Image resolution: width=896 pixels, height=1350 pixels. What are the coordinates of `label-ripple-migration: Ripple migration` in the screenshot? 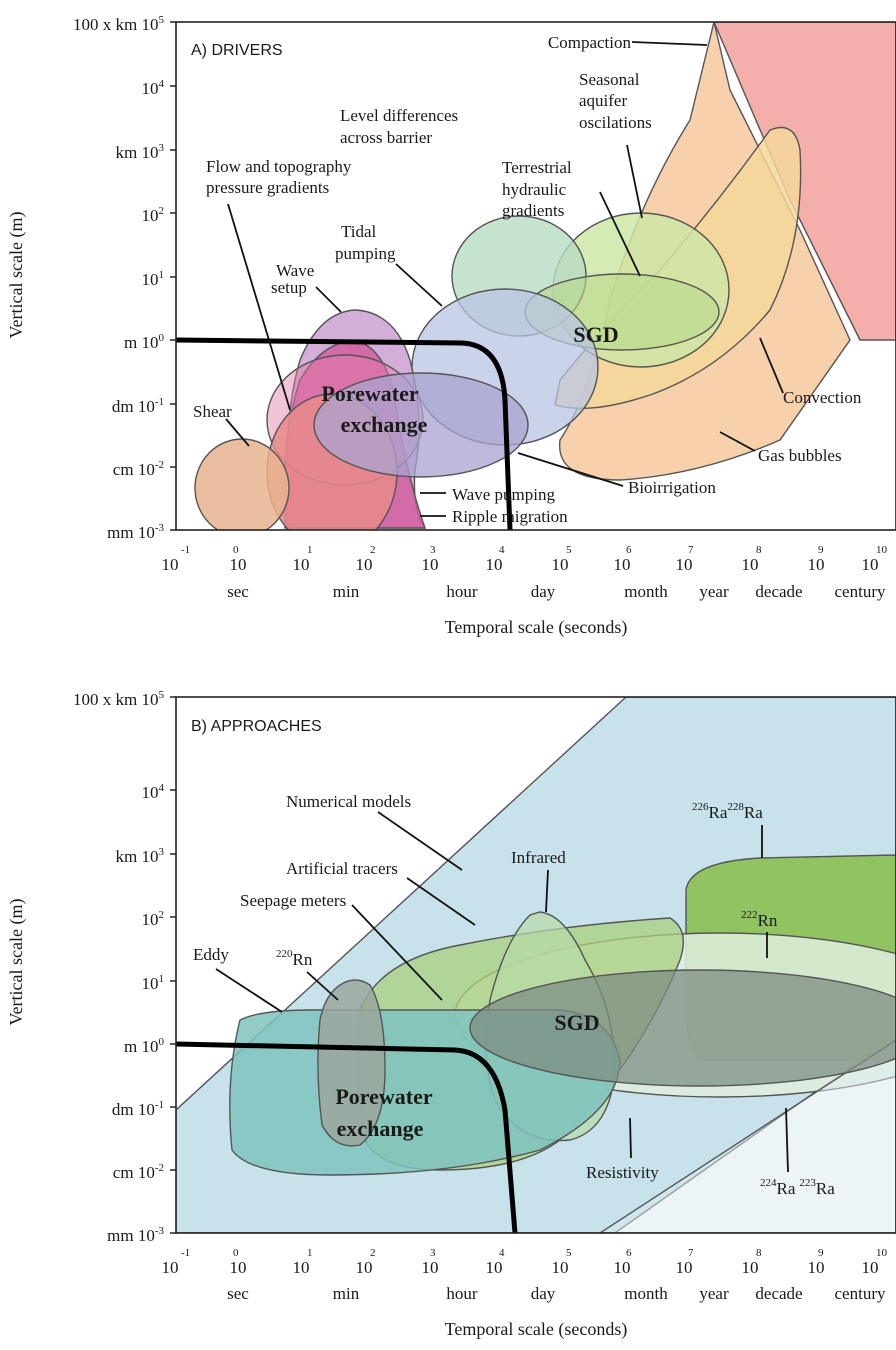 It's located at (510, 516).